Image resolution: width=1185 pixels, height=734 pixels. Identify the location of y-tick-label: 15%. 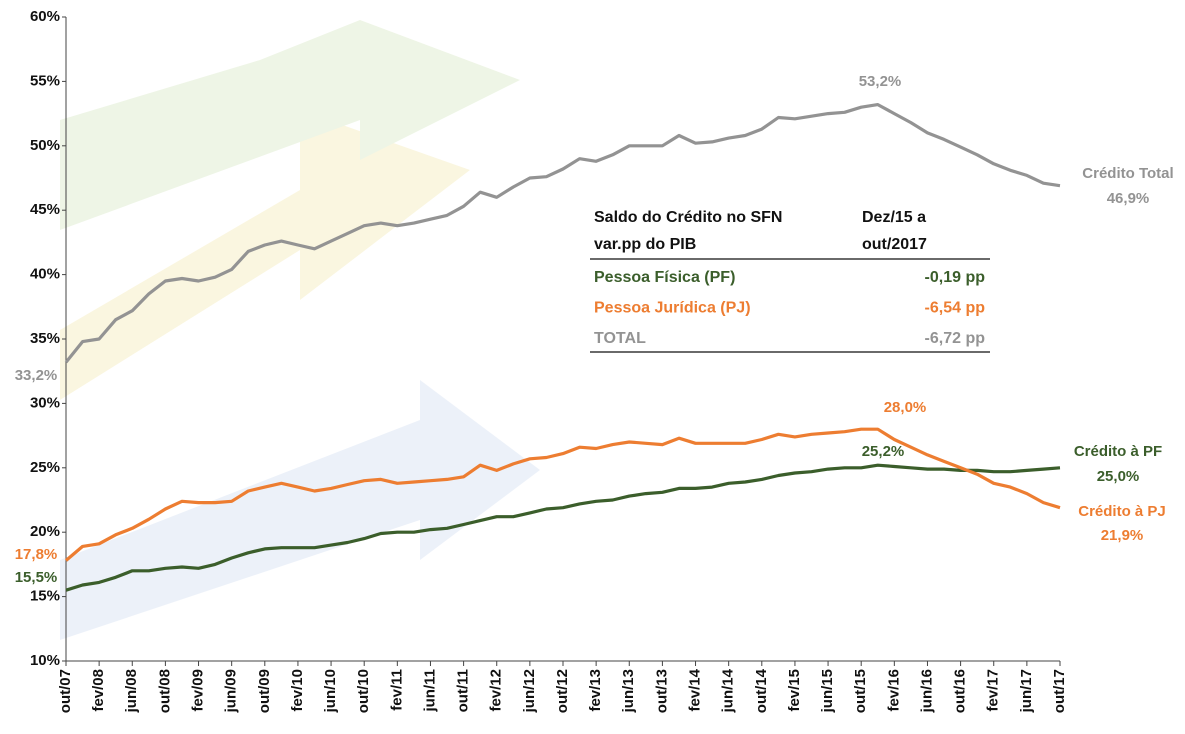
(45, 596).